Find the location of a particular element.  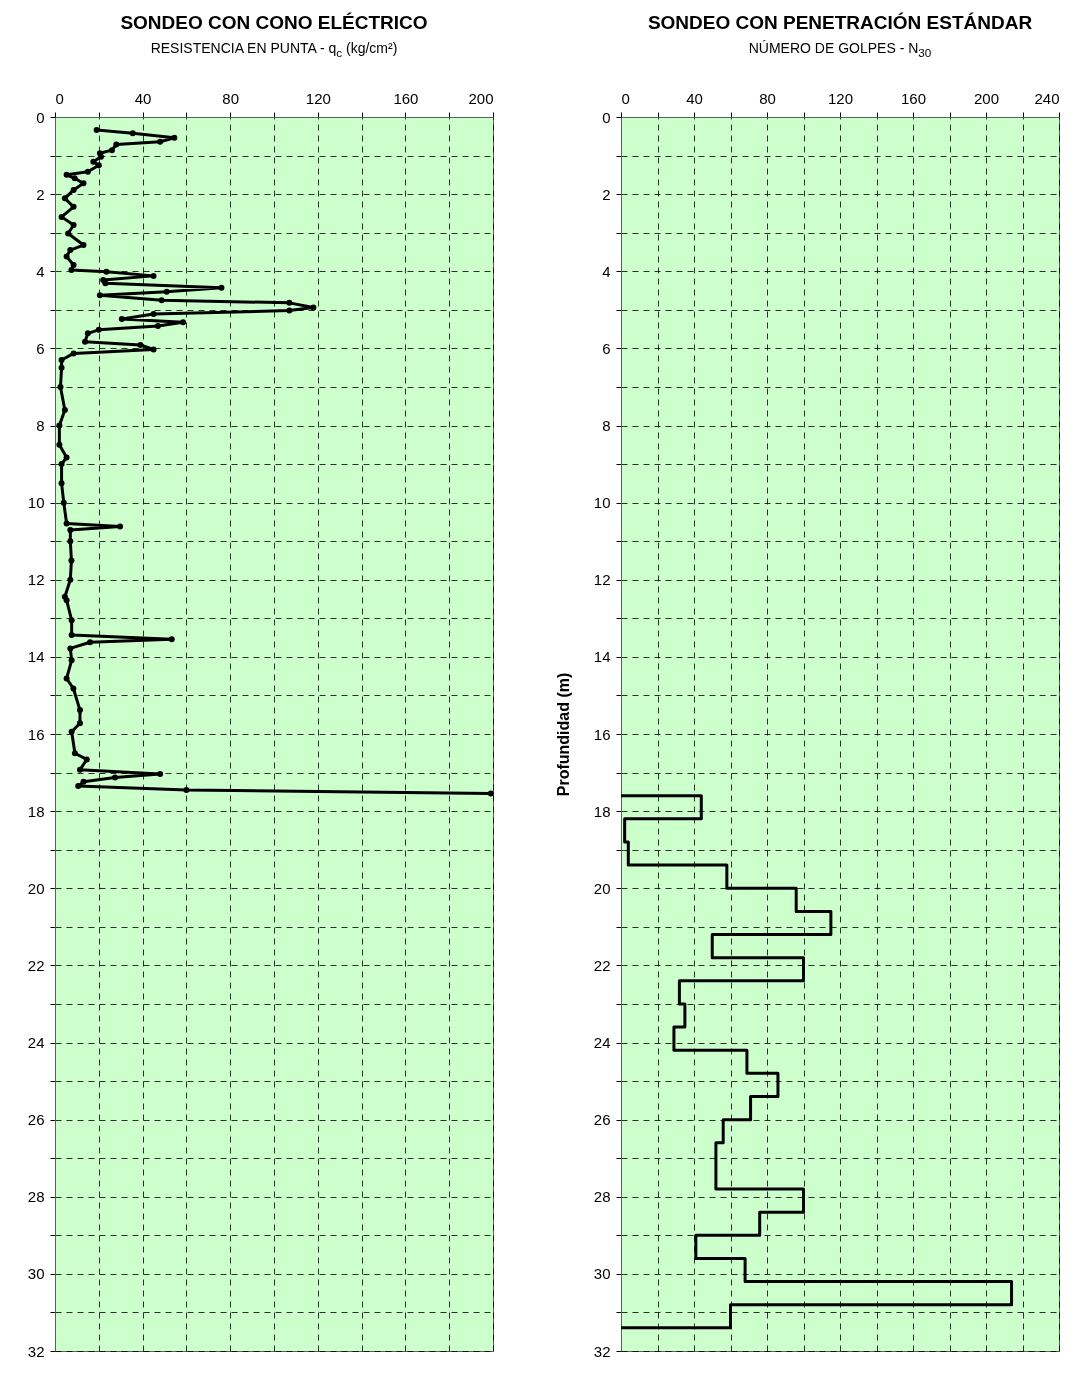

chart-title: SONDEO CON PENETRACIÓN ESTÁNDAR is located at coordinates (840, 23).